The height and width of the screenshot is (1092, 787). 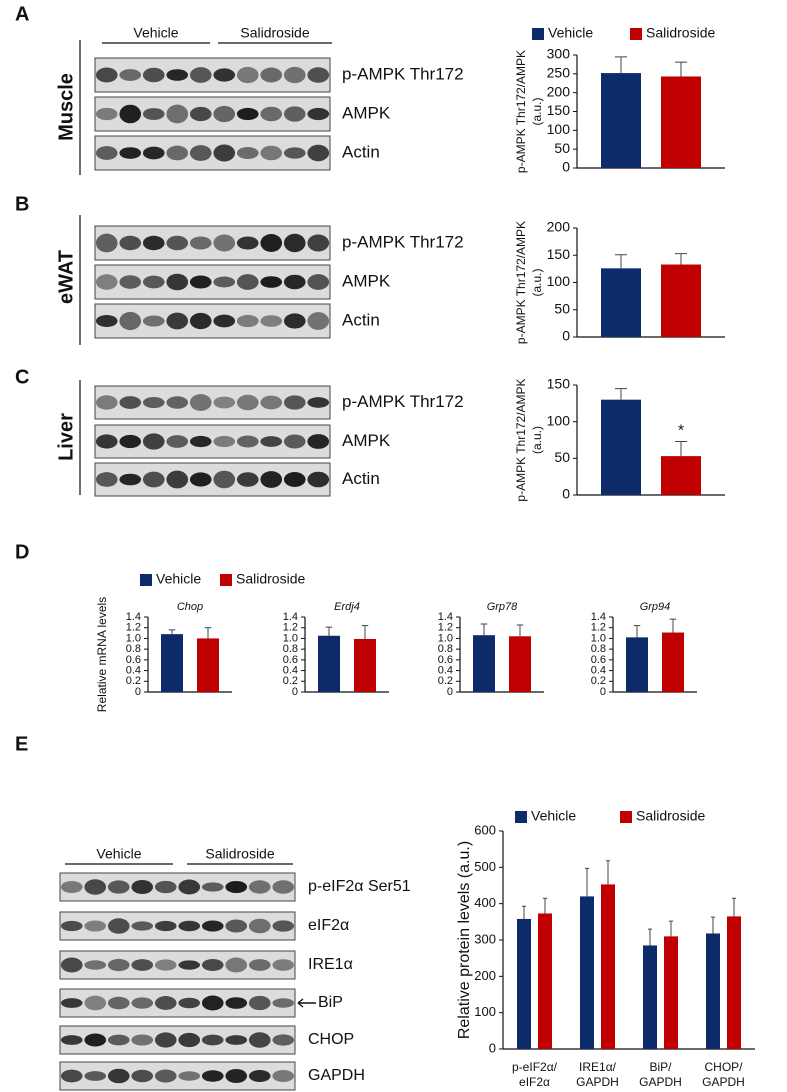 What do you see at coordinates (347, 607) in the screenshot?
I see `chart-title: Erdj4` at bounding box center [347, 607].